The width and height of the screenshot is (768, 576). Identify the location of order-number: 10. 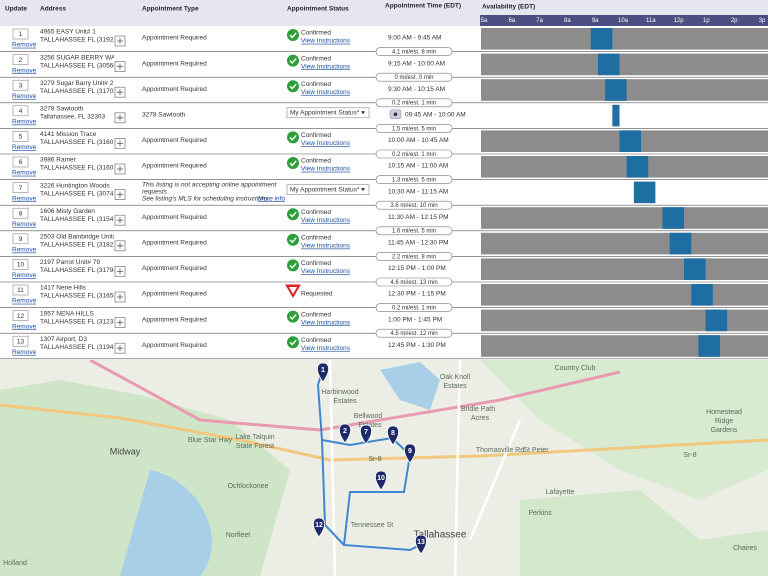
(21, 265).